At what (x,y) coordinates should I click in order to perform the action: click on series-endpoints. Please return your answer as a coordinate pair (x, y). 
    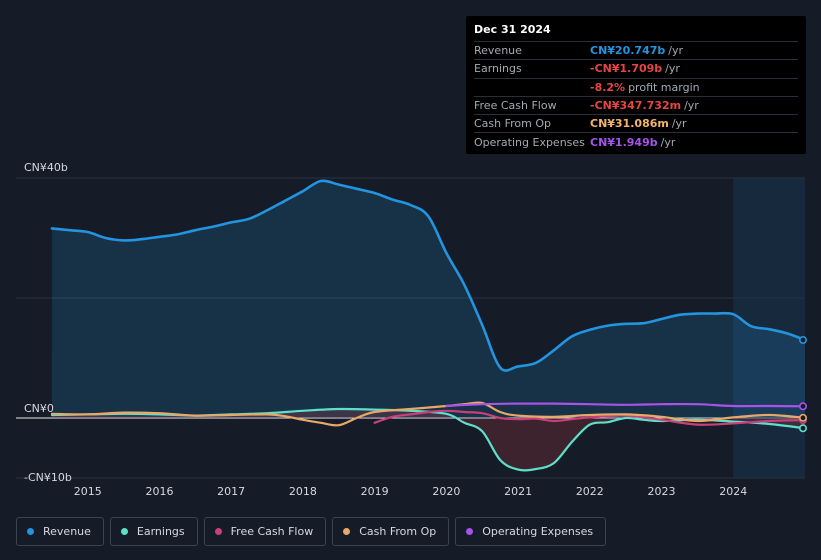
    Looking at the image, I should click on (802, 384).